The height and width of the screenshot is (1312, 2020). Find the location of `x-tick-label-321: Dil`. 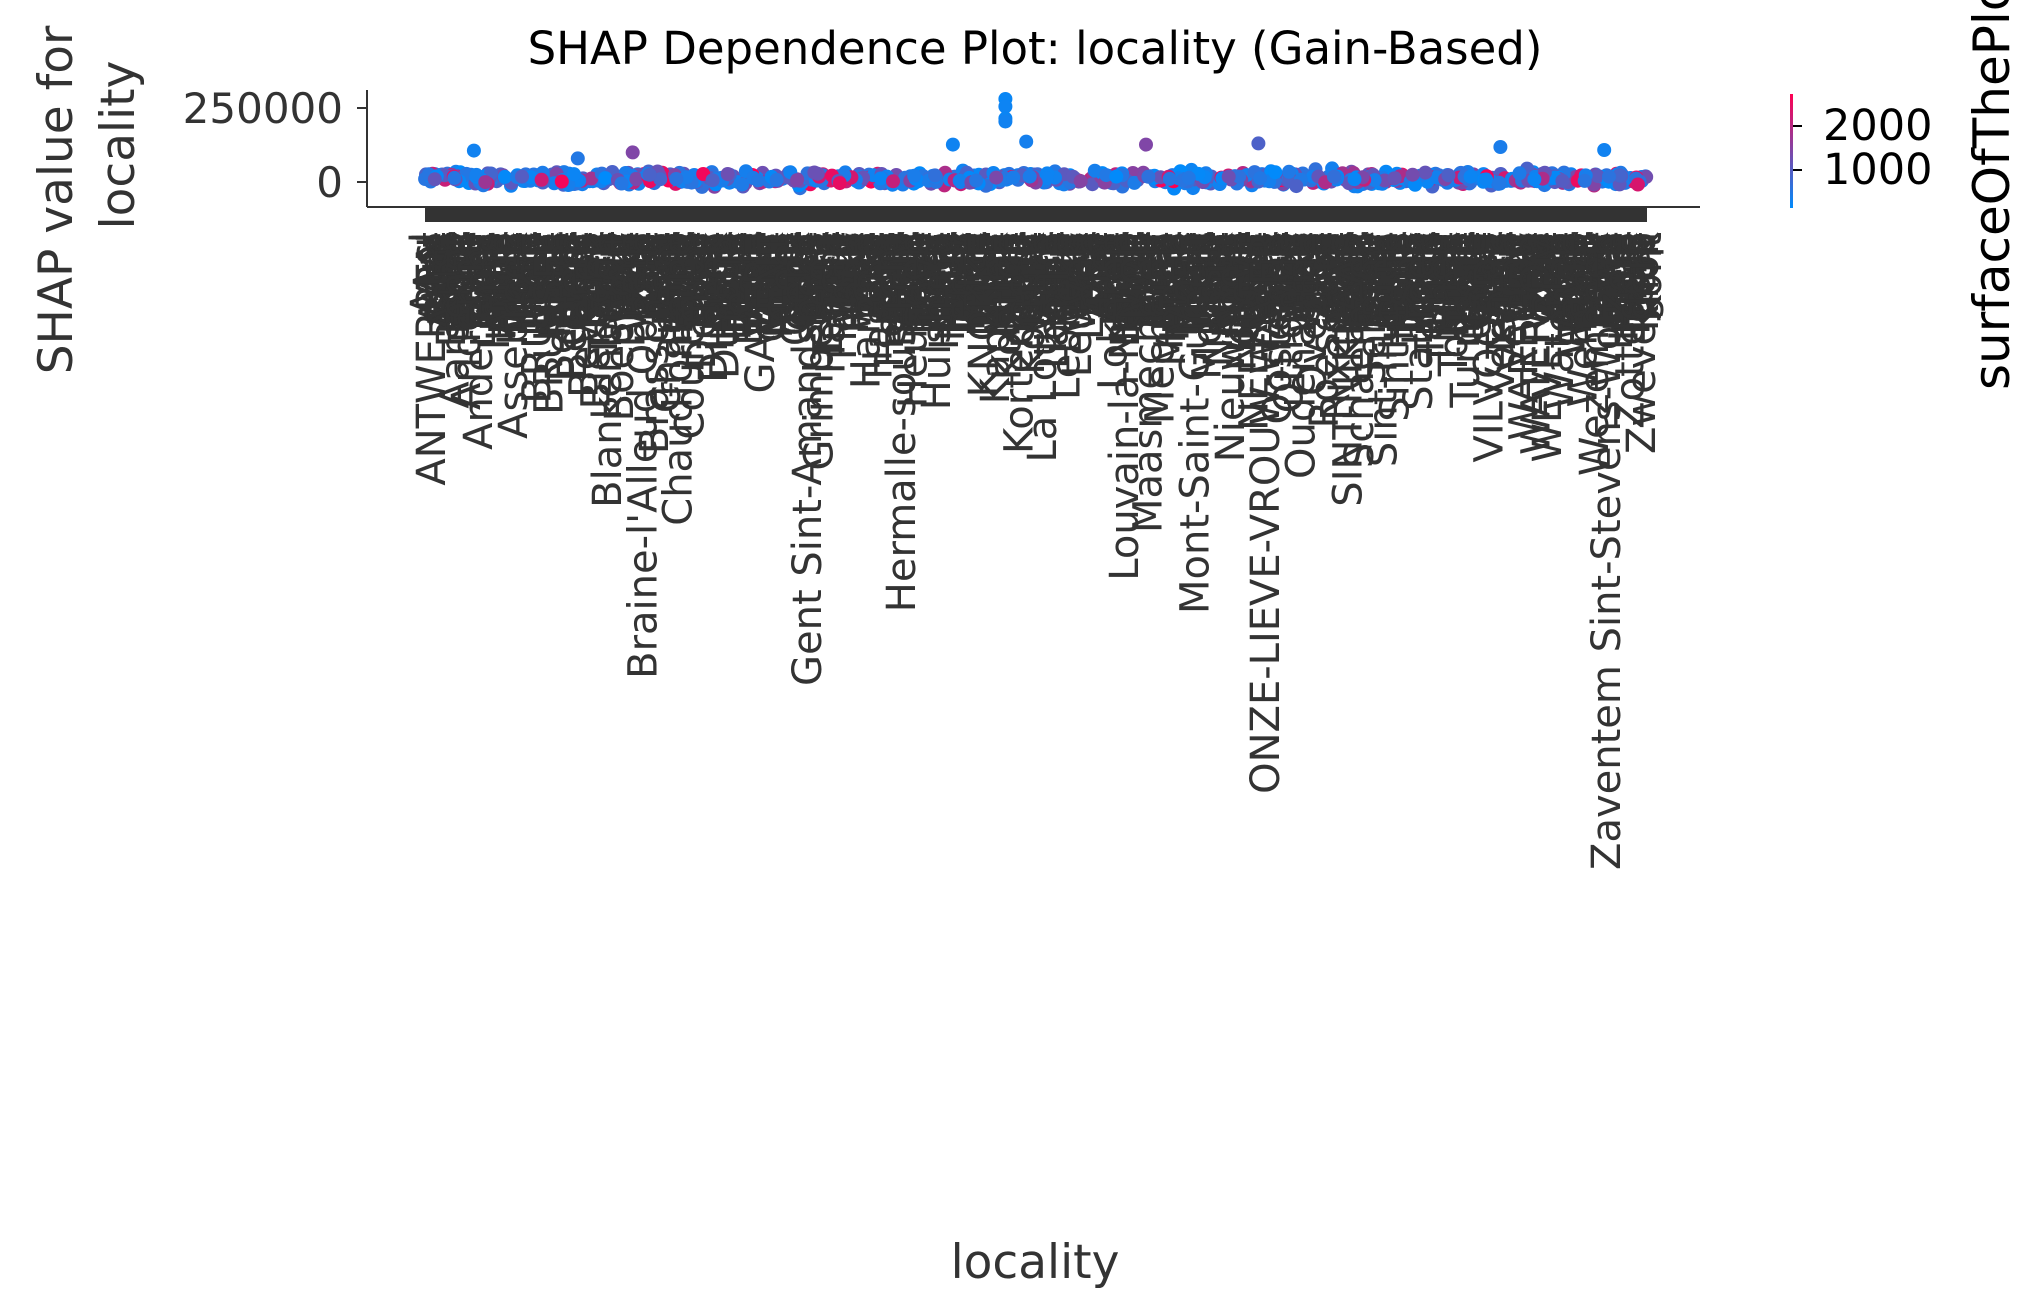

x-tick-label-321: Dil is located at coordinates (1362, 258).